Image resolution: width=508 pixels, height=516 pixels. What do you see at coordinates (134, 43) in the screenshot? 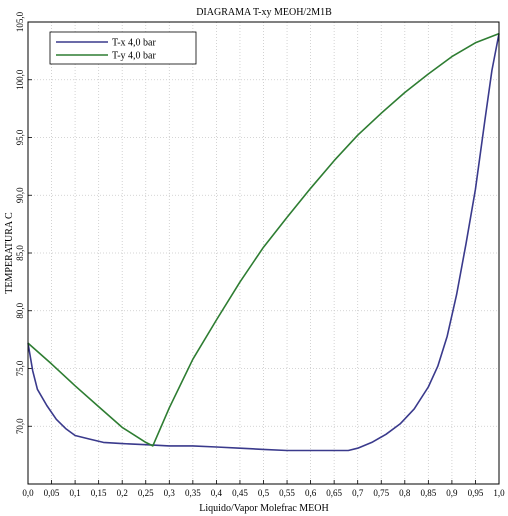
I see `legend-label: T-x 4,0 bar` at bounding box center [134, 43].